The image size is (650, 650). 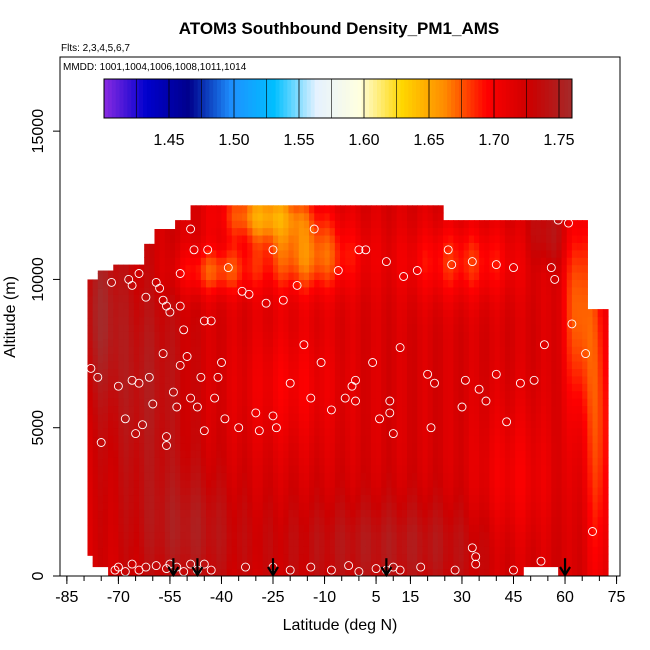 I want to click on flights-subtitle: Flts: 2,3,4,5,6,7, so click(x=95, y=48).